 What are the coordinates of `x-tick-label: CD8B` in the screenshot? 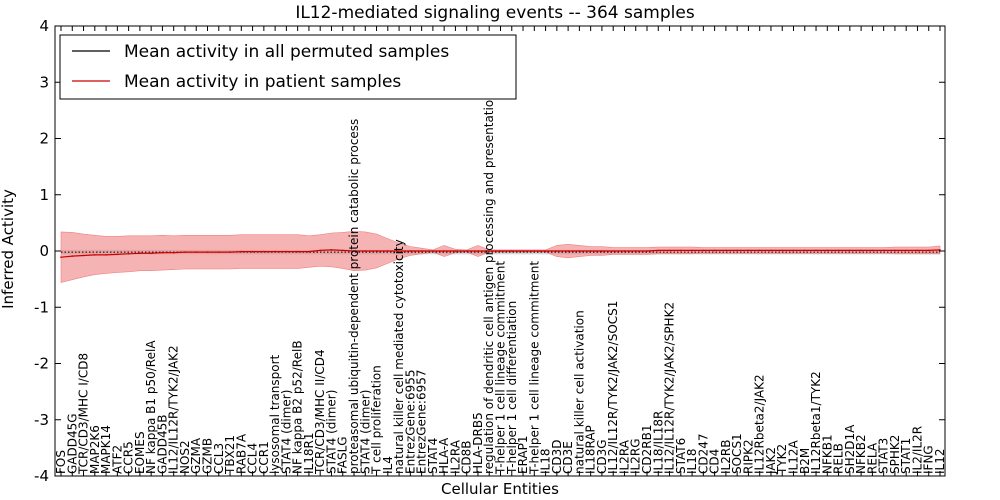 It's located at (467, 458).